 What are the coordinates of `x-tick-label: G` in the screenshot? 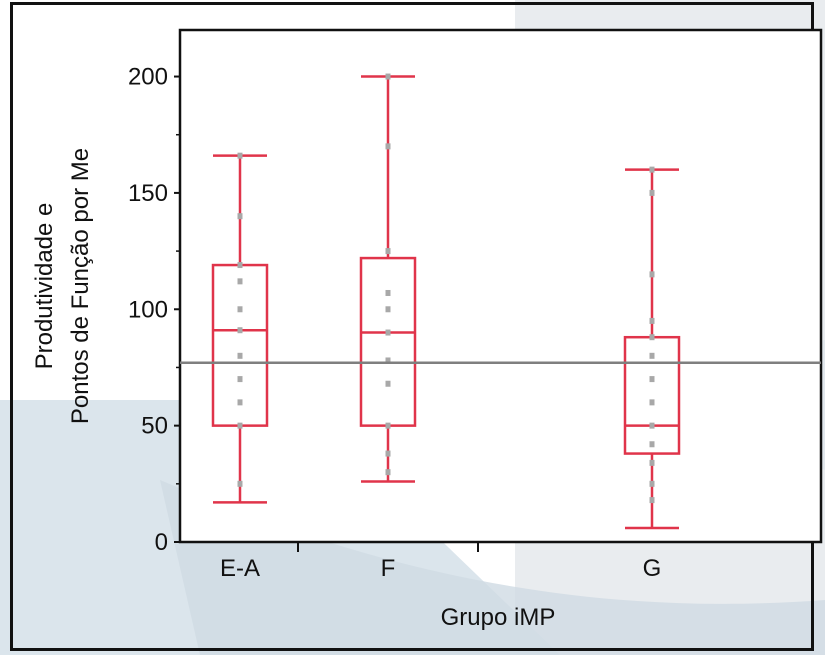 It's located at (652, 568).